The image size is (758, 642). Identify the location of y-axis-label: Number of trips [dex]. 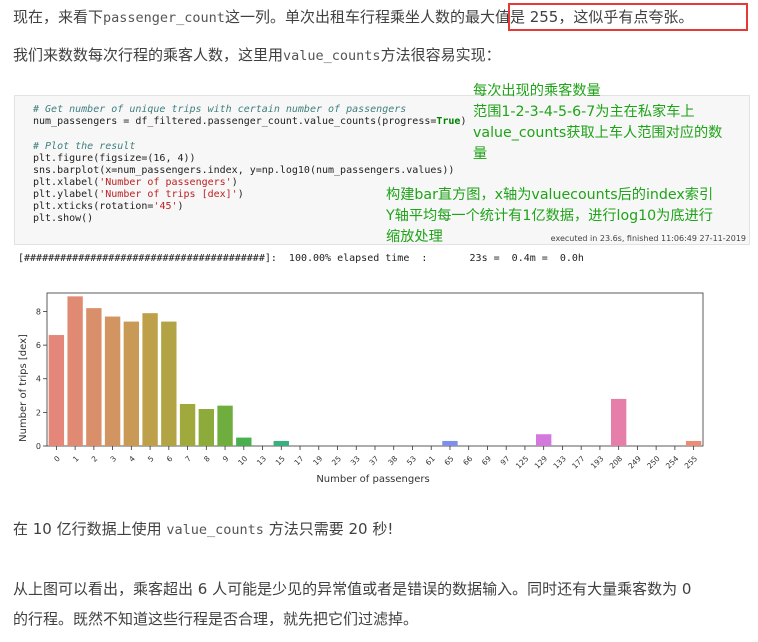
(23, 388).